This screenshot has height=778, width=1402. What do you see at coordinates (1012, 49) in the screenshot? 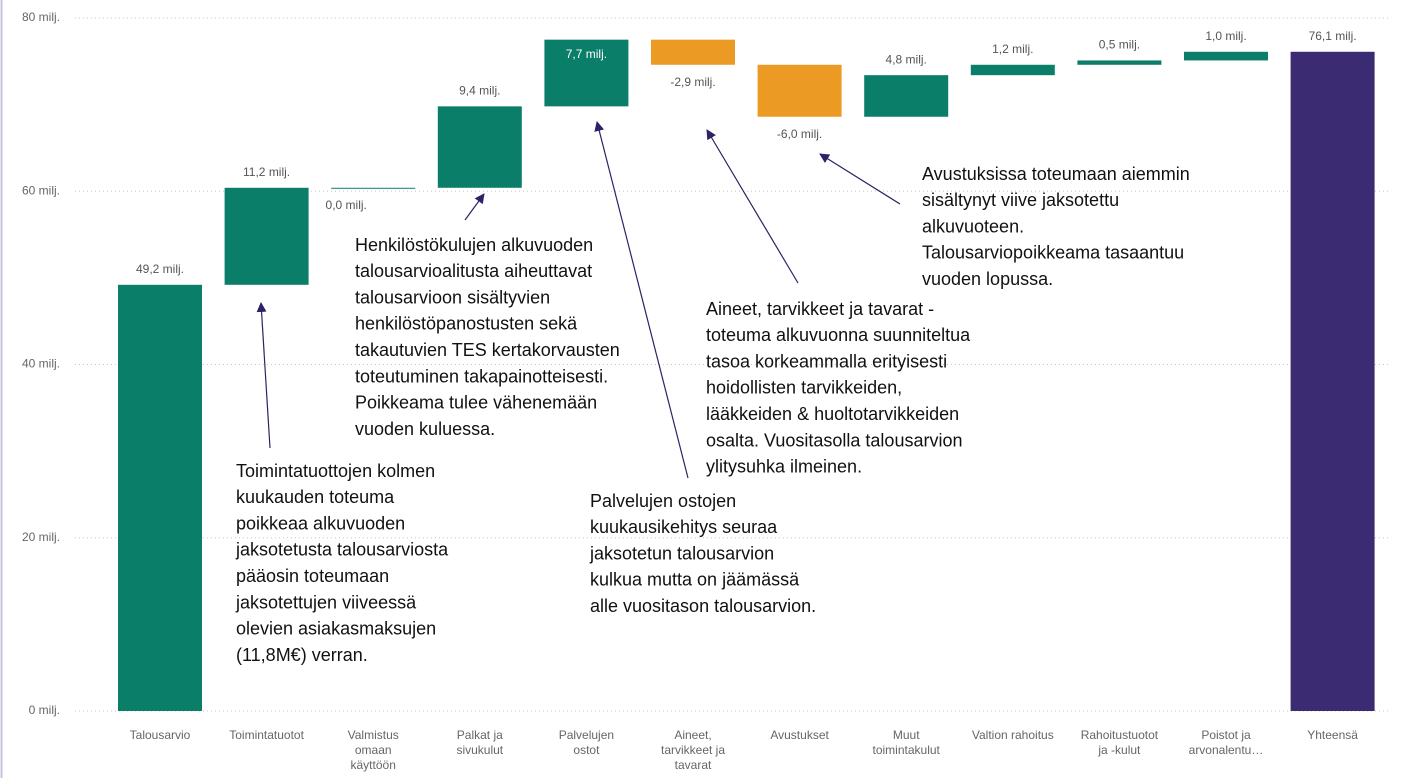
I see `value-label: 1,2 milj.` at bounding box center [1012, 49].